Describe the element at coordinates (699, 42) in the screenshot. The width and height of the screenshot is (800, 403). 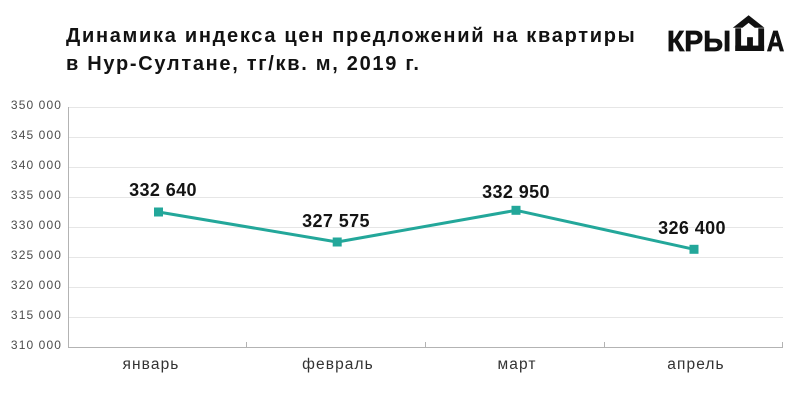
I see `svg-text: КРЫ` at that location.